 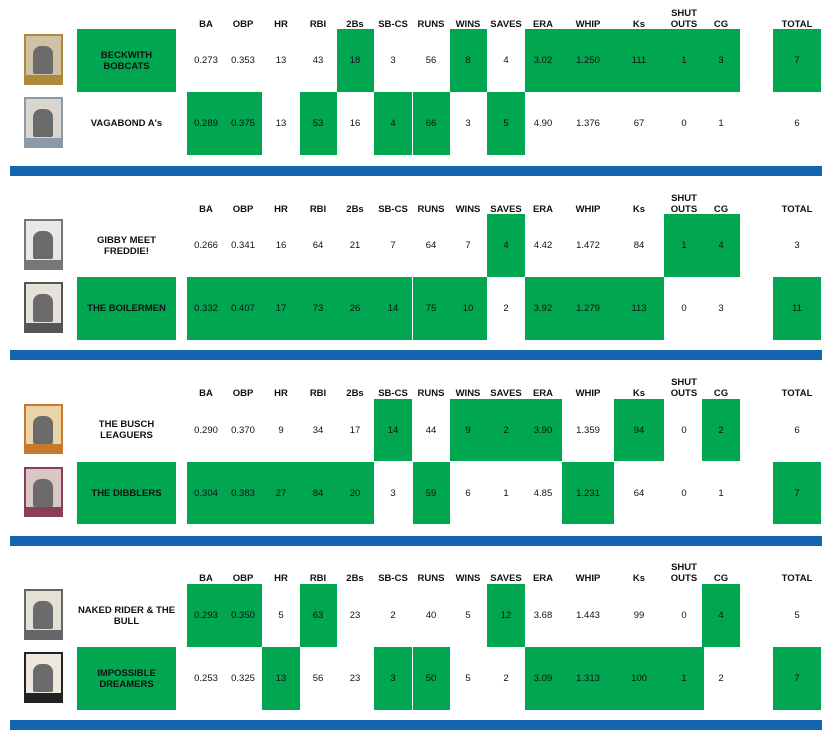 What do you see at coordinates (721, 308) in the screenshot?
I see `stat-cell-cg: 3` at bounding box center [721, 308].